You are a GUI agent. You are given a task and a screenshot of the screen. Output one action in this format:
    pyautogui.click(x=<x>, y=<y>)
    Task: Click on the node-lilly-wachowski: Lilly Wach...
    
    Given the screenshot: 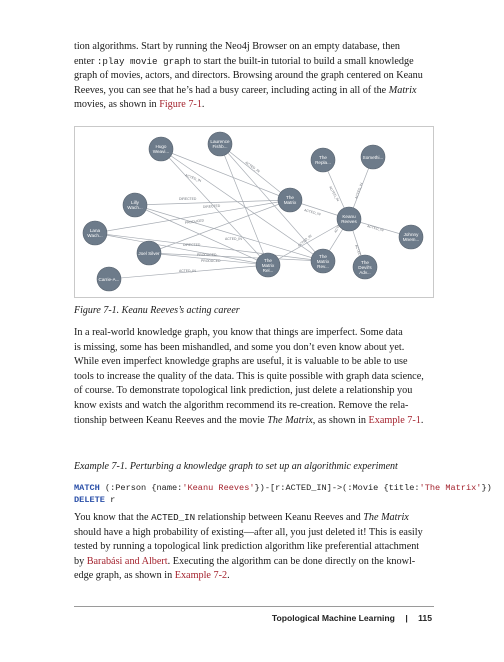 What is the action you would take?
    pyautogui.click(x=135, y=205)
    